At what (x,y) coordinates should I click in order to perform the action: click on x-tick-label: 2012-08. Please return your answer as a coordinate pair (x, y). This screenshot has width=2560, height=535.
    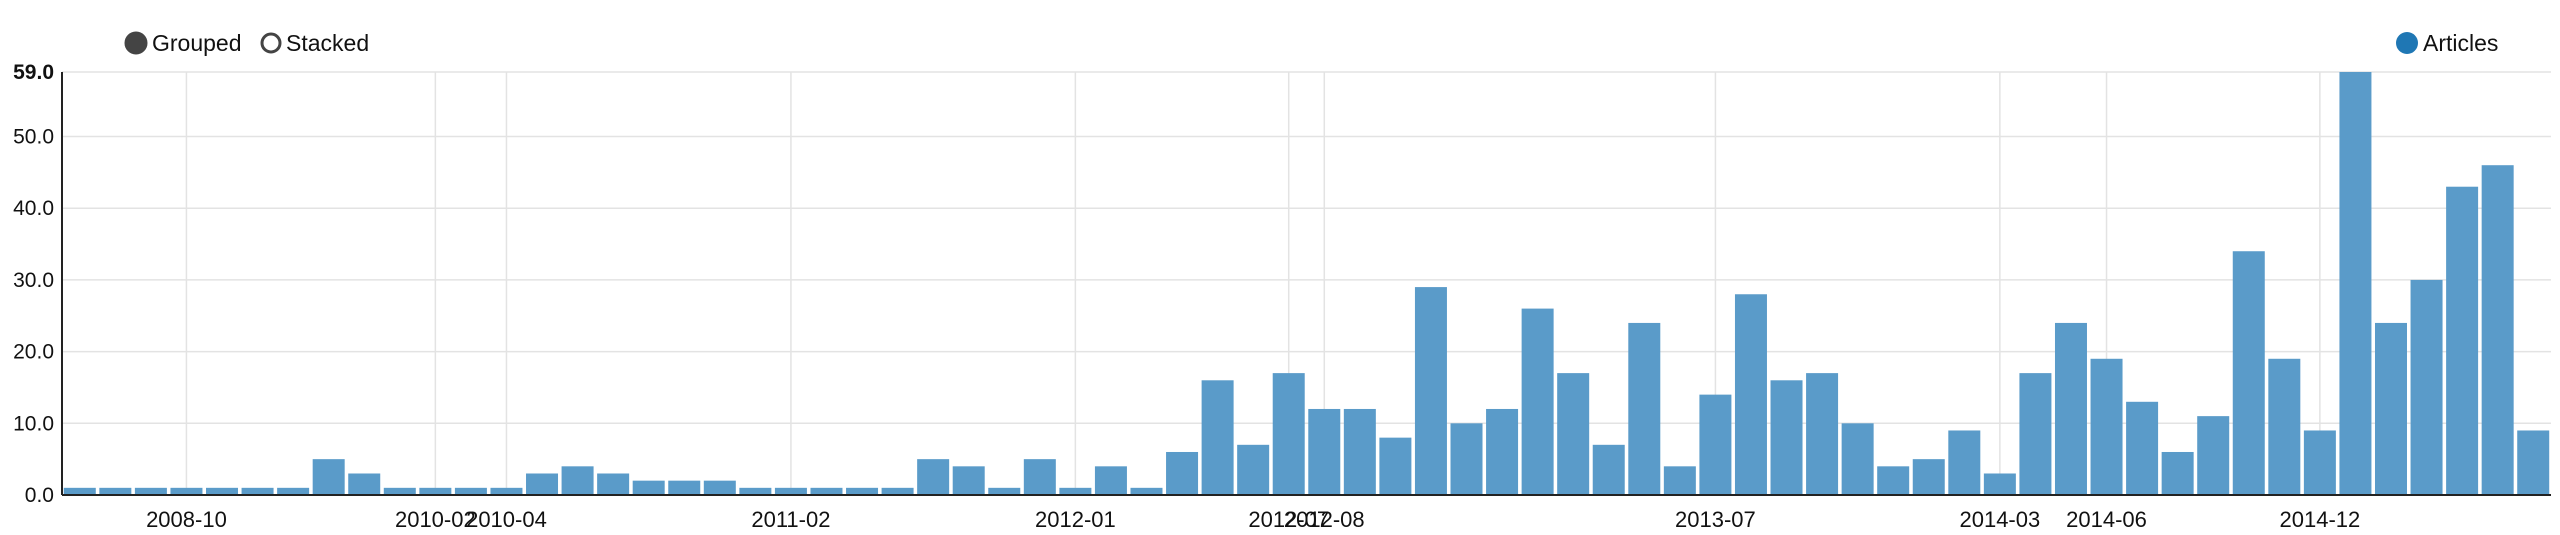
    Looking at the image, I should click on (1324, 519).